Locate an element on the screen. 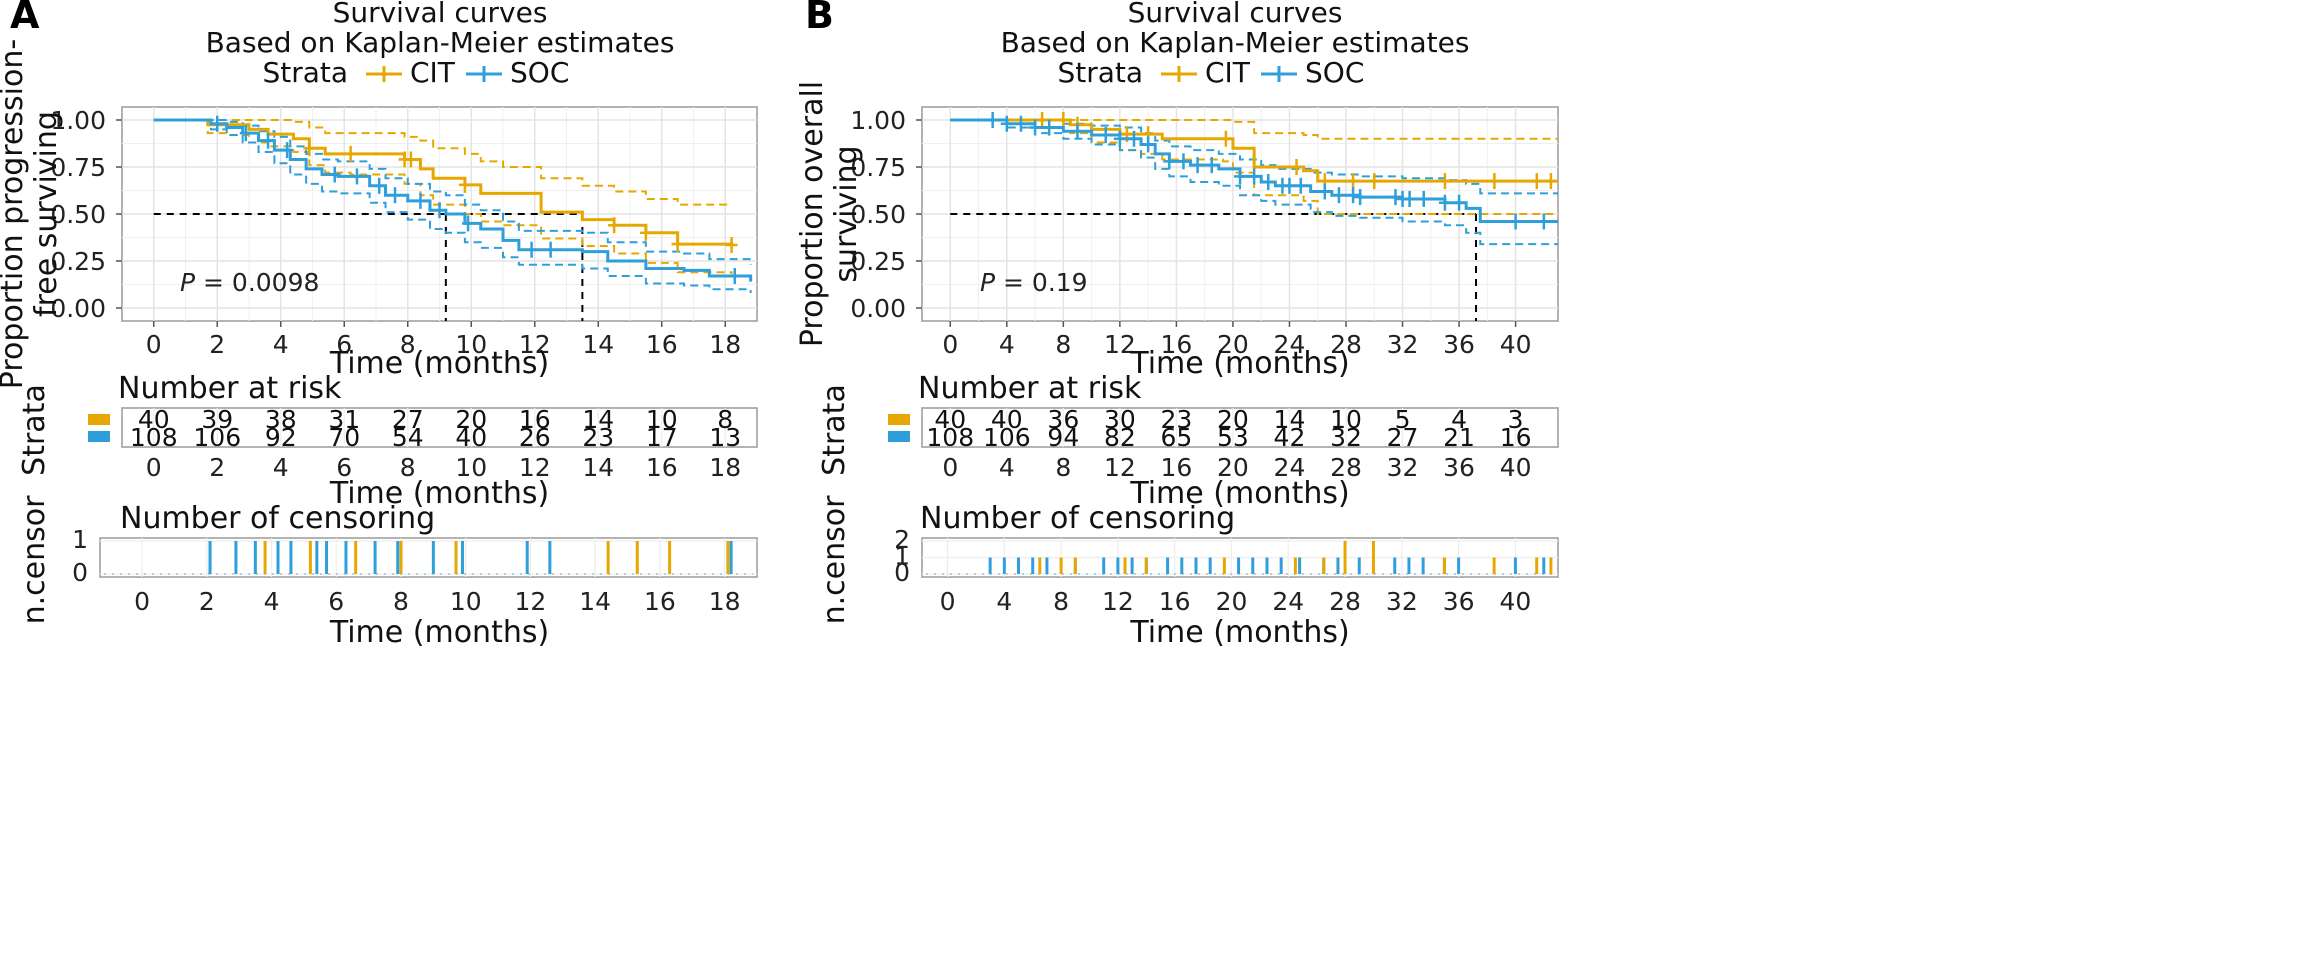  km-curve-cit is located at coordinates (1254, 150).